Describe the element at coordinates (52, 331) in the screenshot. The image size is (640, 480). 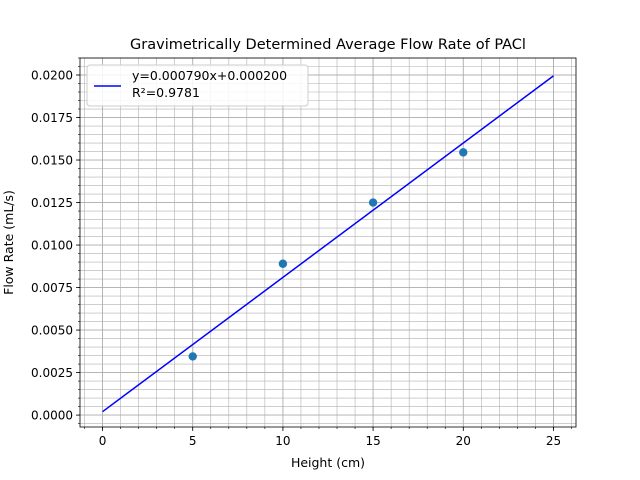
I see `y-tick-label: 0.0050` at that location.